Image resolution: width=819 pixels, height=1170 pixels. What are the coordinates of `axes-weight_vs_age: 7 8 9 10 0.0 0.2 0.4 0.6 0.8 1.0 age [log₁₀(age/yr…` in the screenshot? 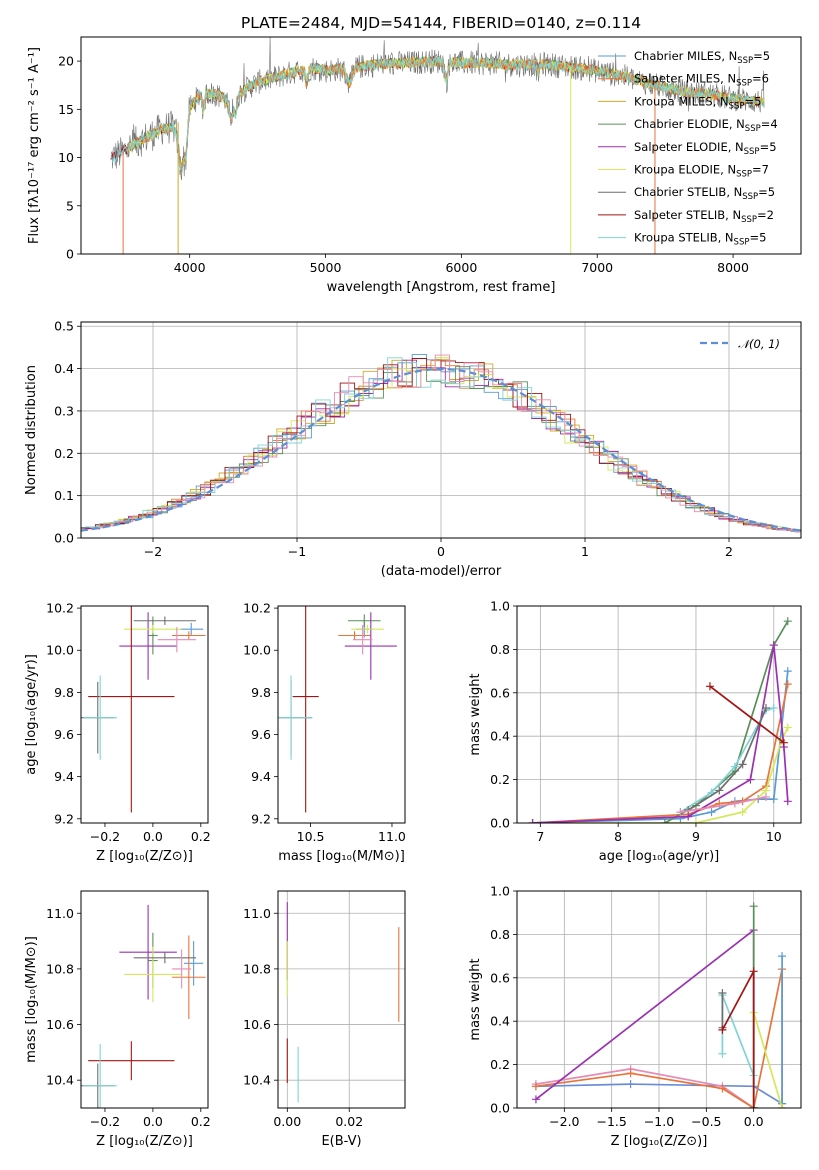 It's located at (635, 731).